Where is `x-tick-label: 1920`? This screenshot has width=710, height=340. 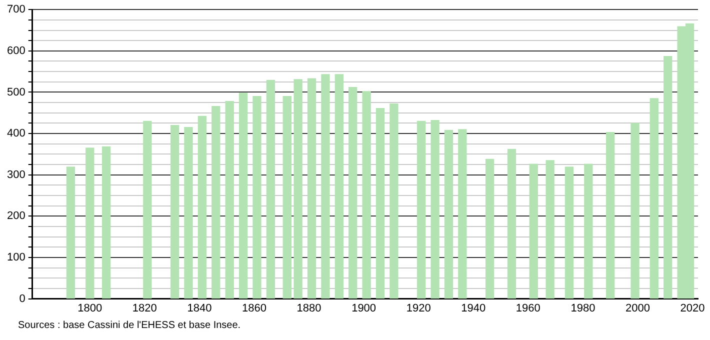
x-tick-label: 1920 is located at coordinates (418, 308).